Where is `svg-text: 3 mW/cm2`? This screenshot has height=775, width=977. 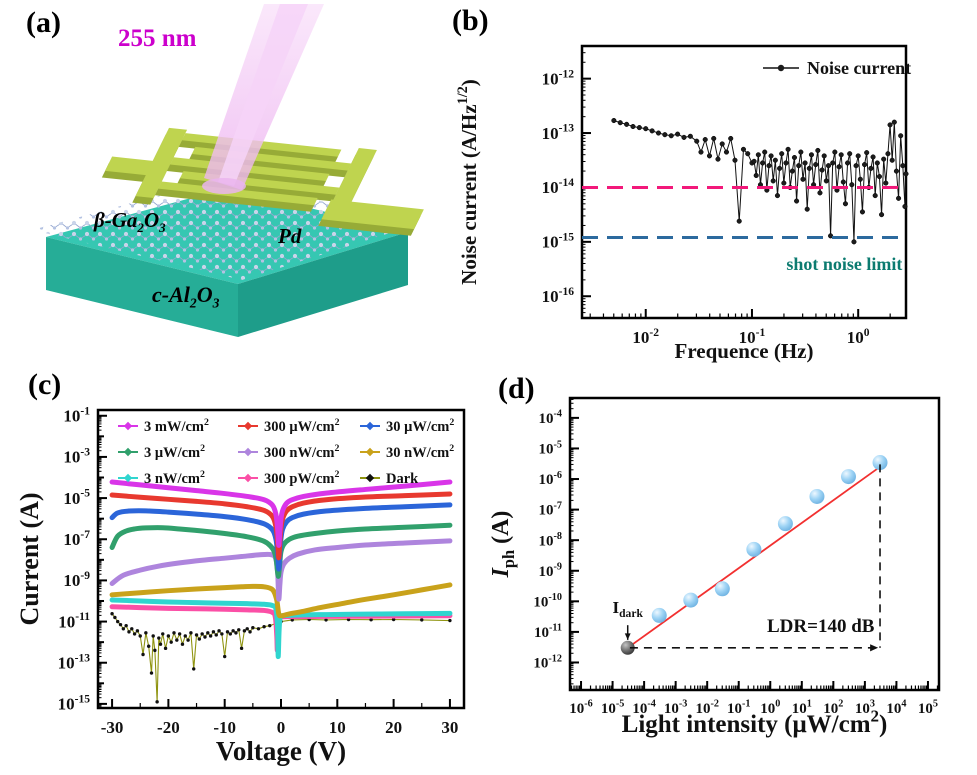
svg-text: 3 mW/cm2 is located at coordinates (176, 426).